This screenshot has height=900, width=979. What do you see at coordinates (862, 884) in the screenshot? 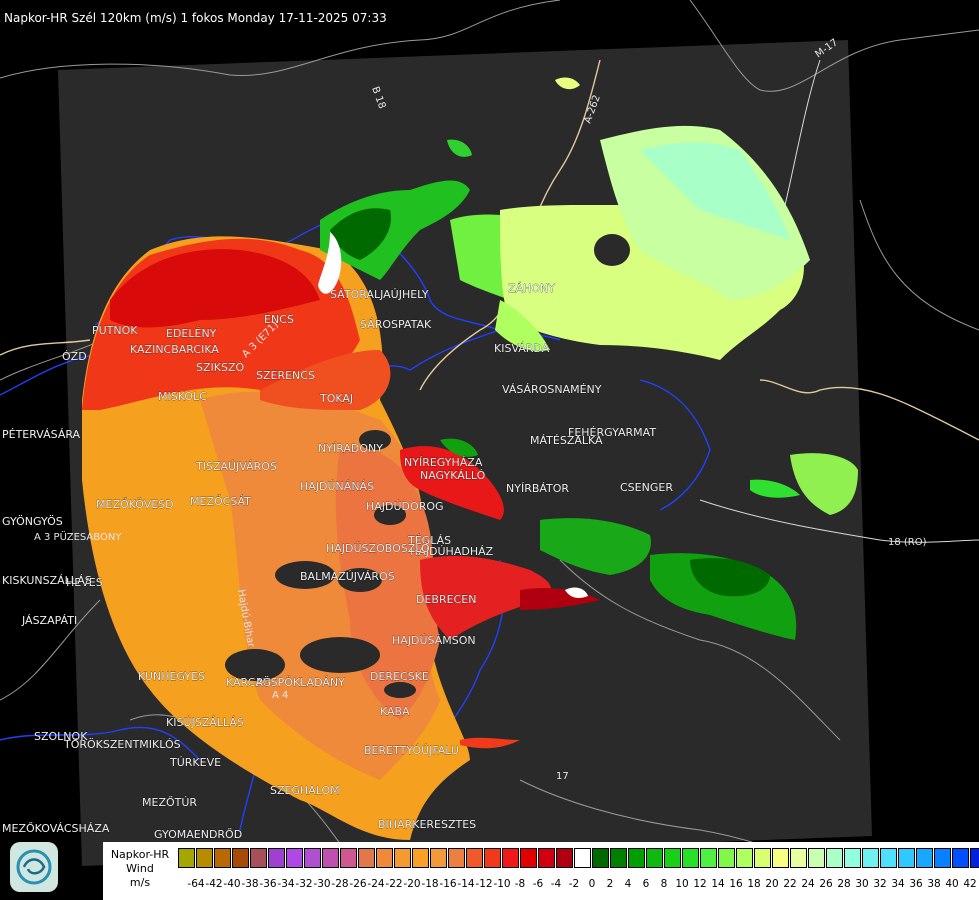
I see `legend-tick: 30` at bounding box center [862, 884].